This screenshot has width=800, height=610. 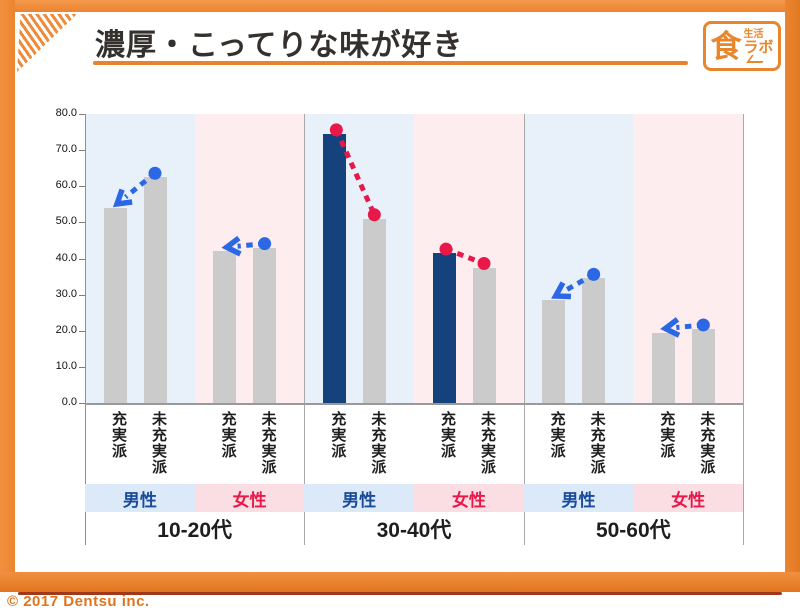 I want to click on y-axis-line, so click(x=85, y=329).